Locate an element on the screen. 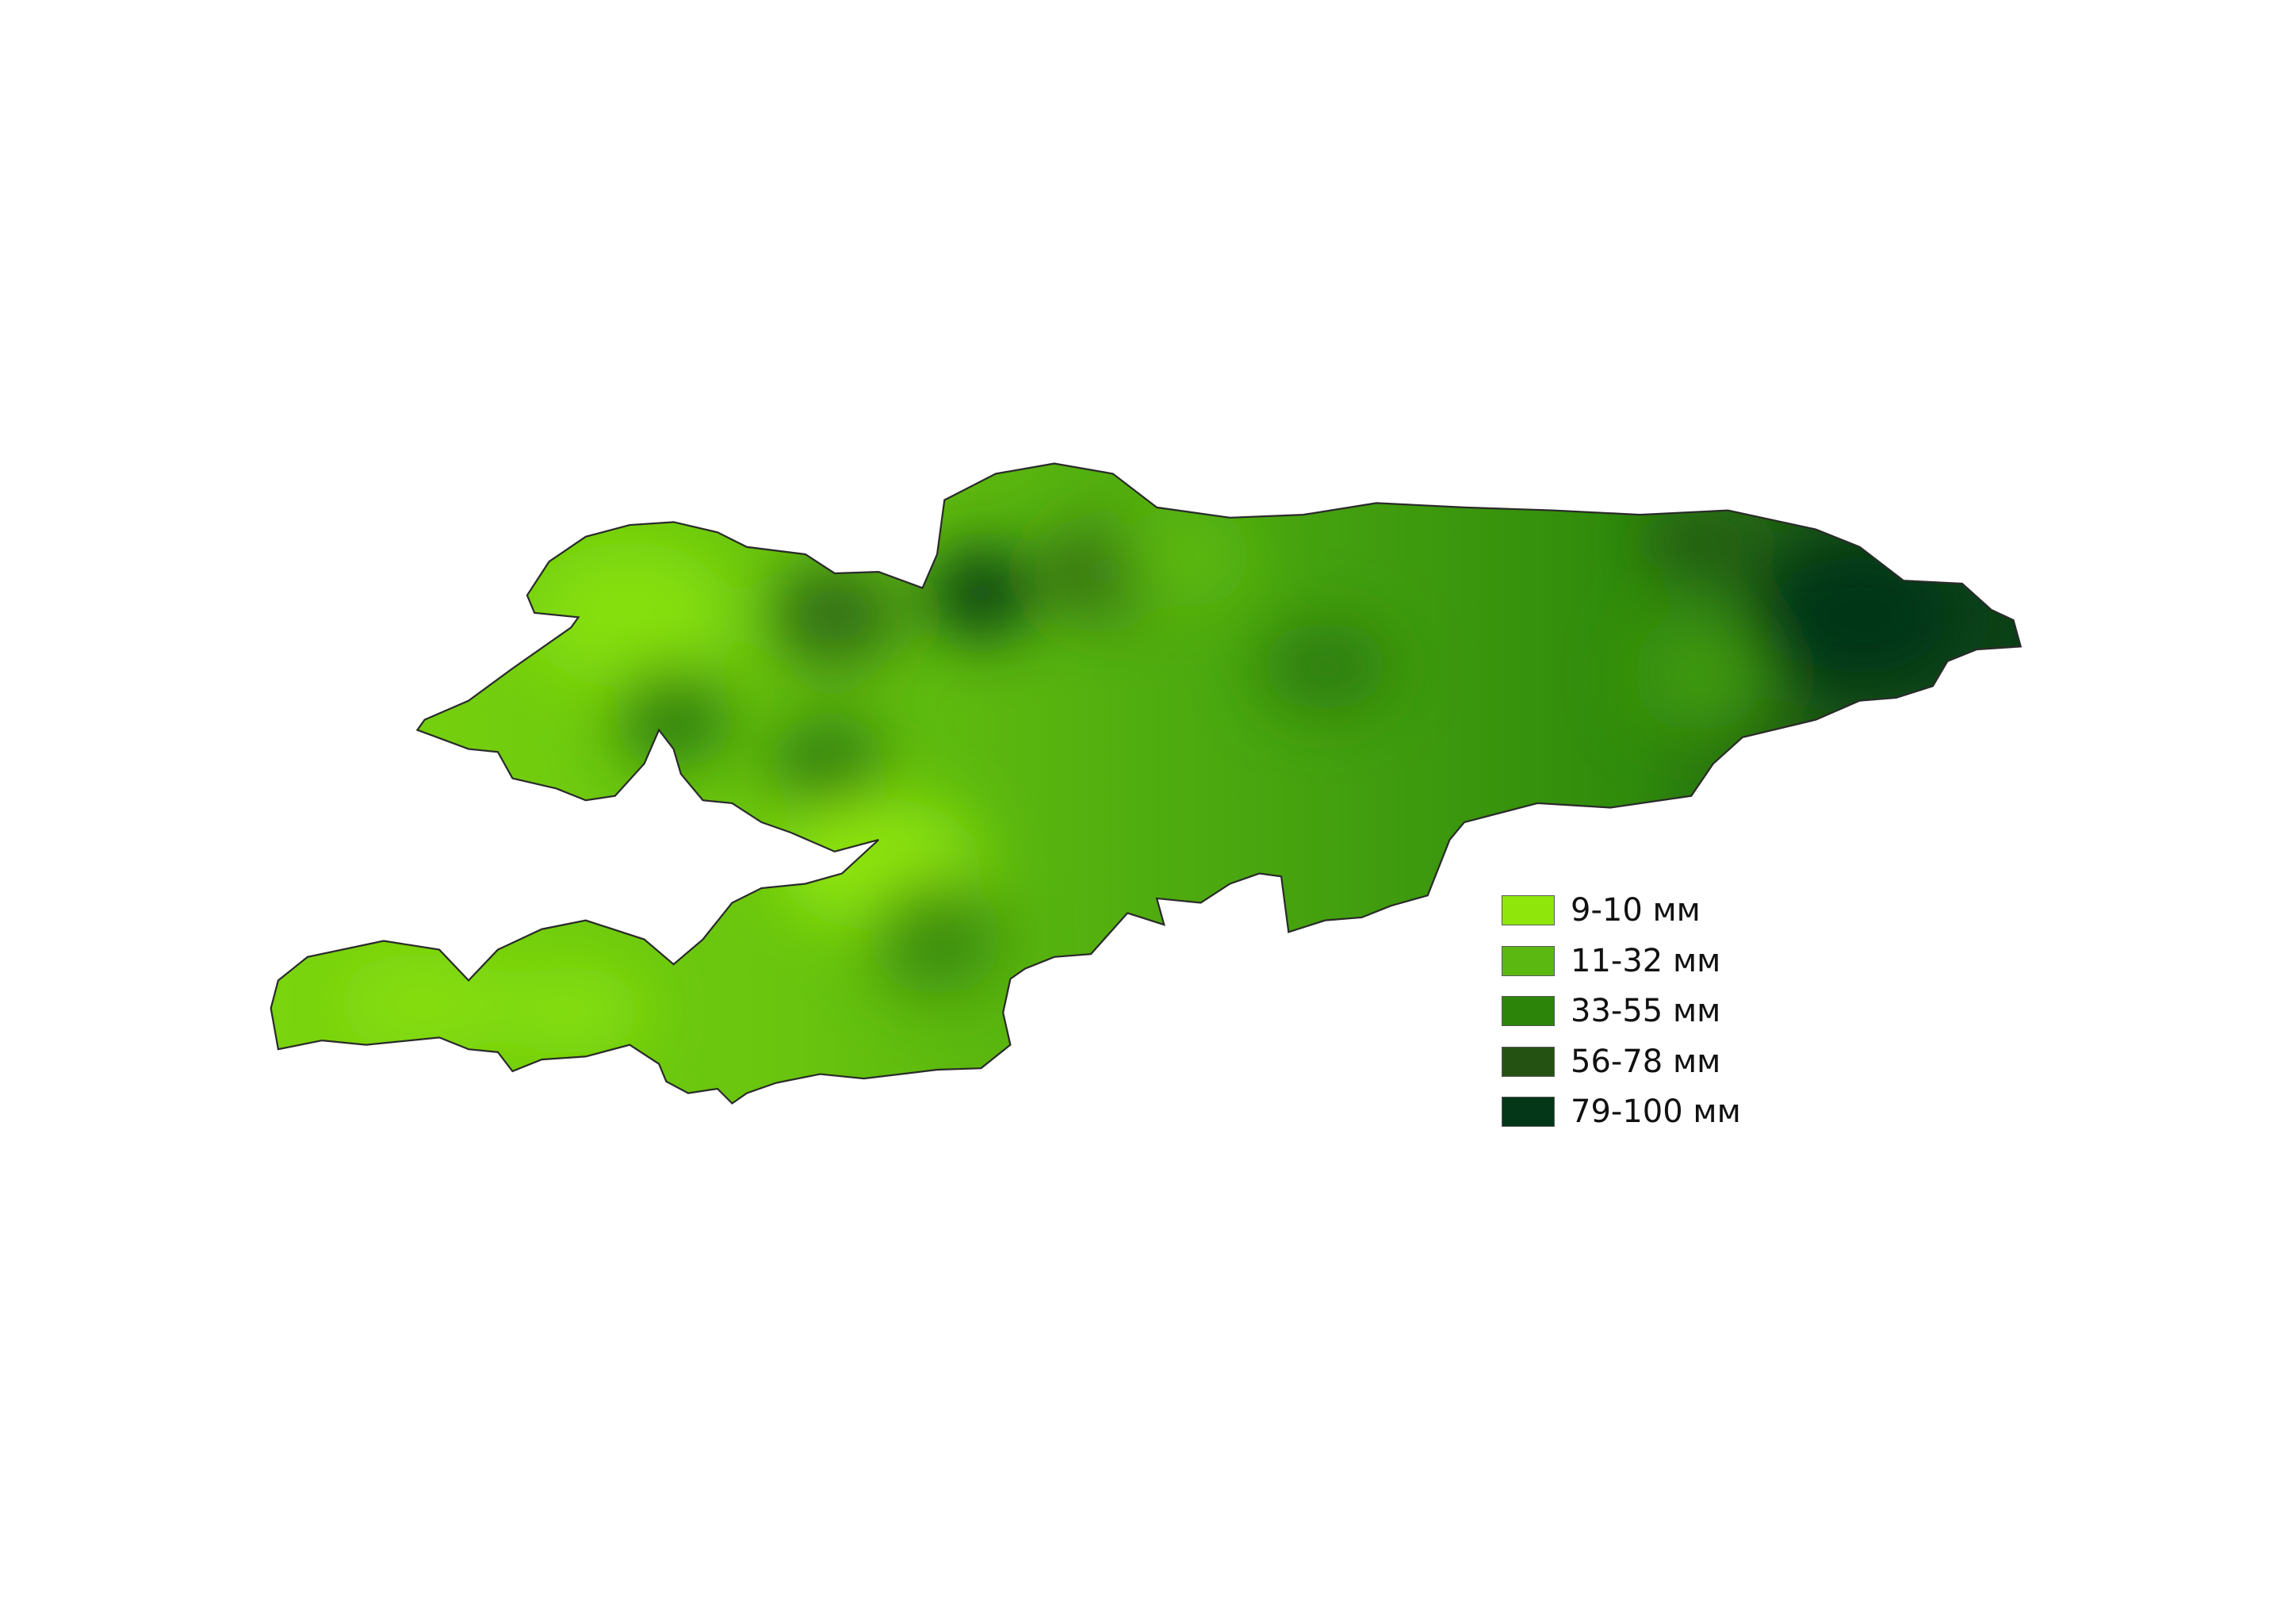 The image size is (2296, 1624). legend-item: 79-100 мм is located at coordinates (1622, 1112).